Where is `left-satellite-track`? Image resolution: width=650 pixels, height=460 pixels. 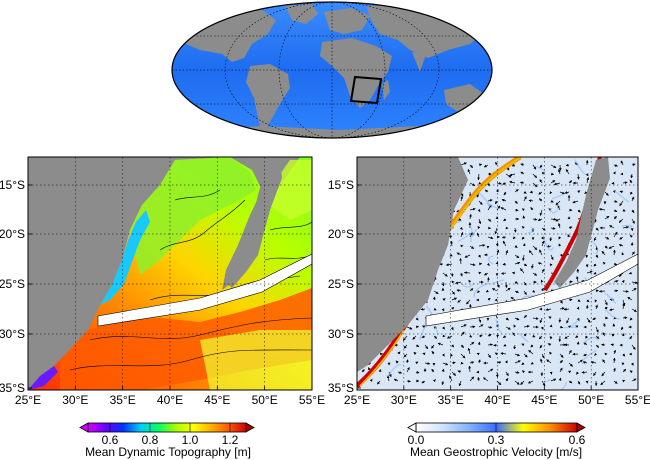
left-satellite-track is located at coordinates (204, 290).